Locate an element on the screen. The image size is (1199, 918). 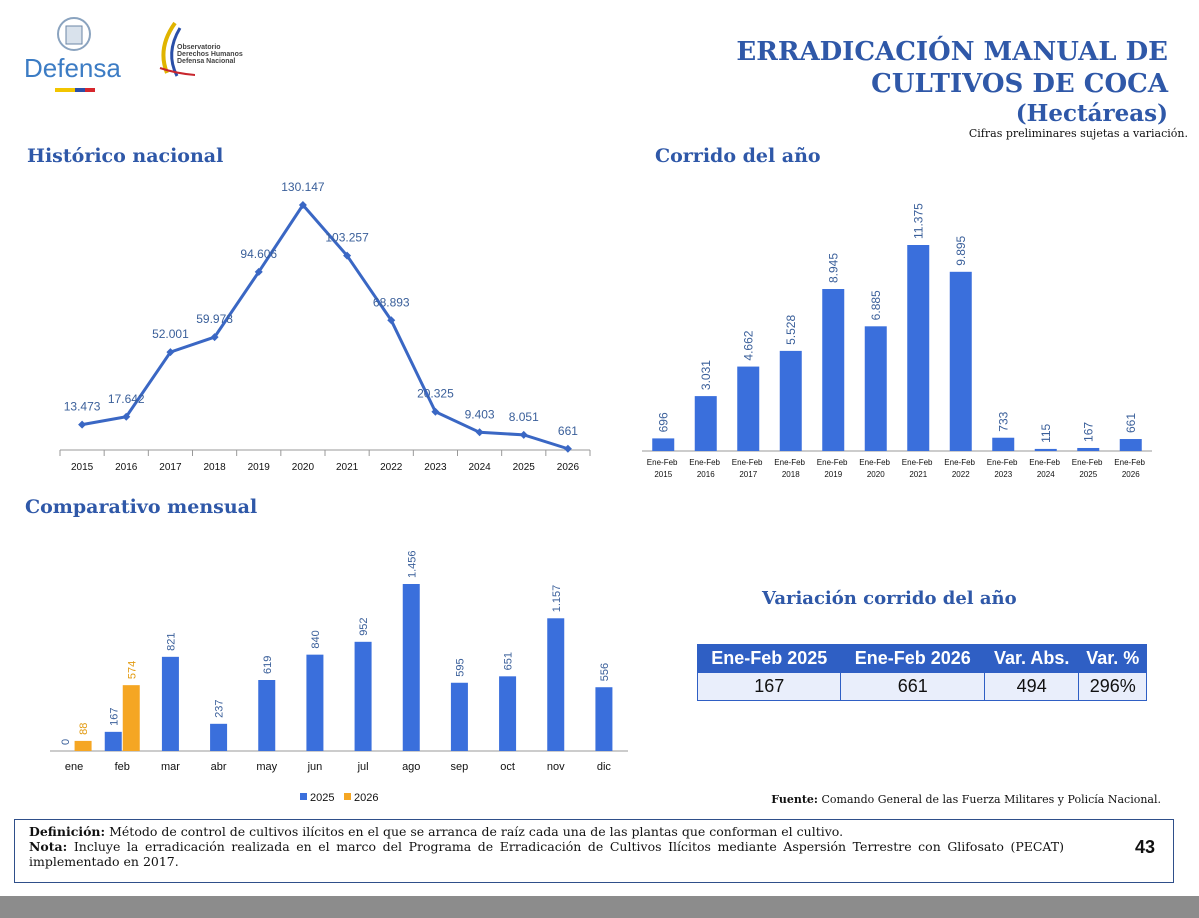
data-label: 840 is located at coordinates (316, 639).